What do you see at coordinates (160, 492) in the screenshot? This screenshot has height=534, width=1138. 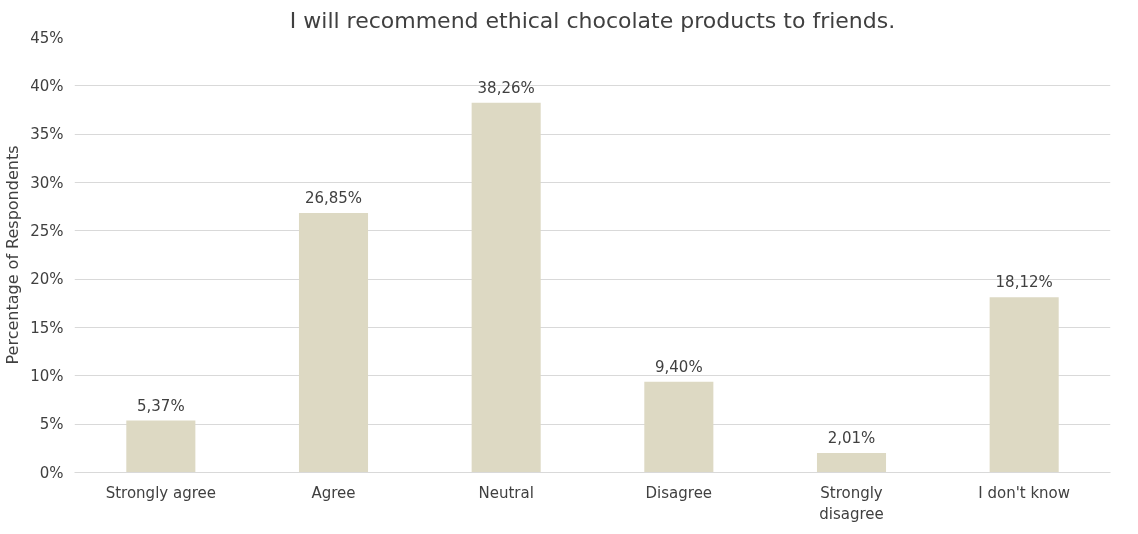 I see `x-tick-label: Strongly agree` at bounding box center [160, 492].